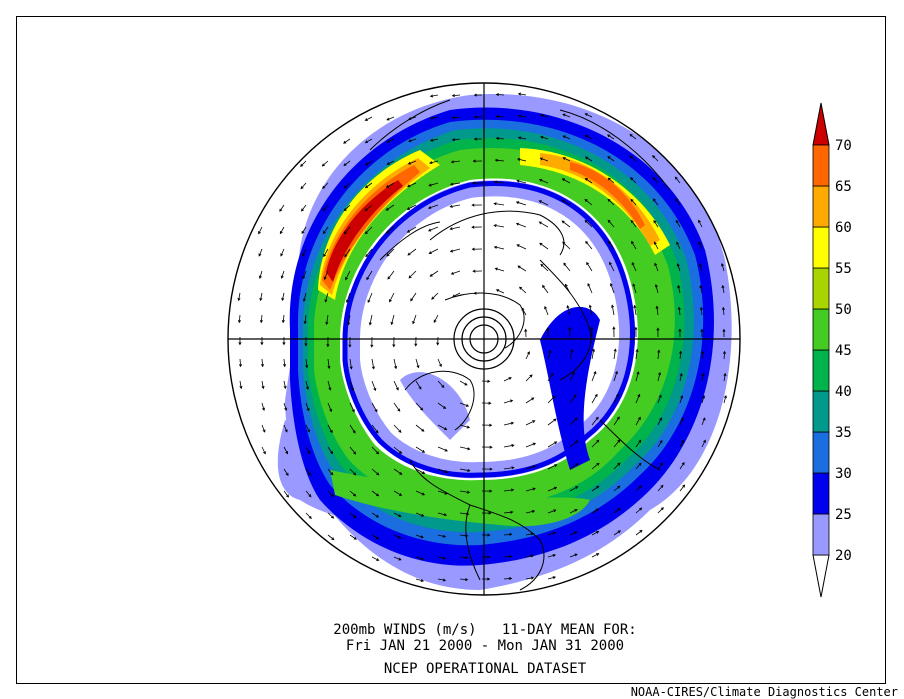 The image size is (904, 699). What do you see at coordinates (843, 474) in the screenshot?
I see `colorbar-label: 30` at bounding box center [843, 474].